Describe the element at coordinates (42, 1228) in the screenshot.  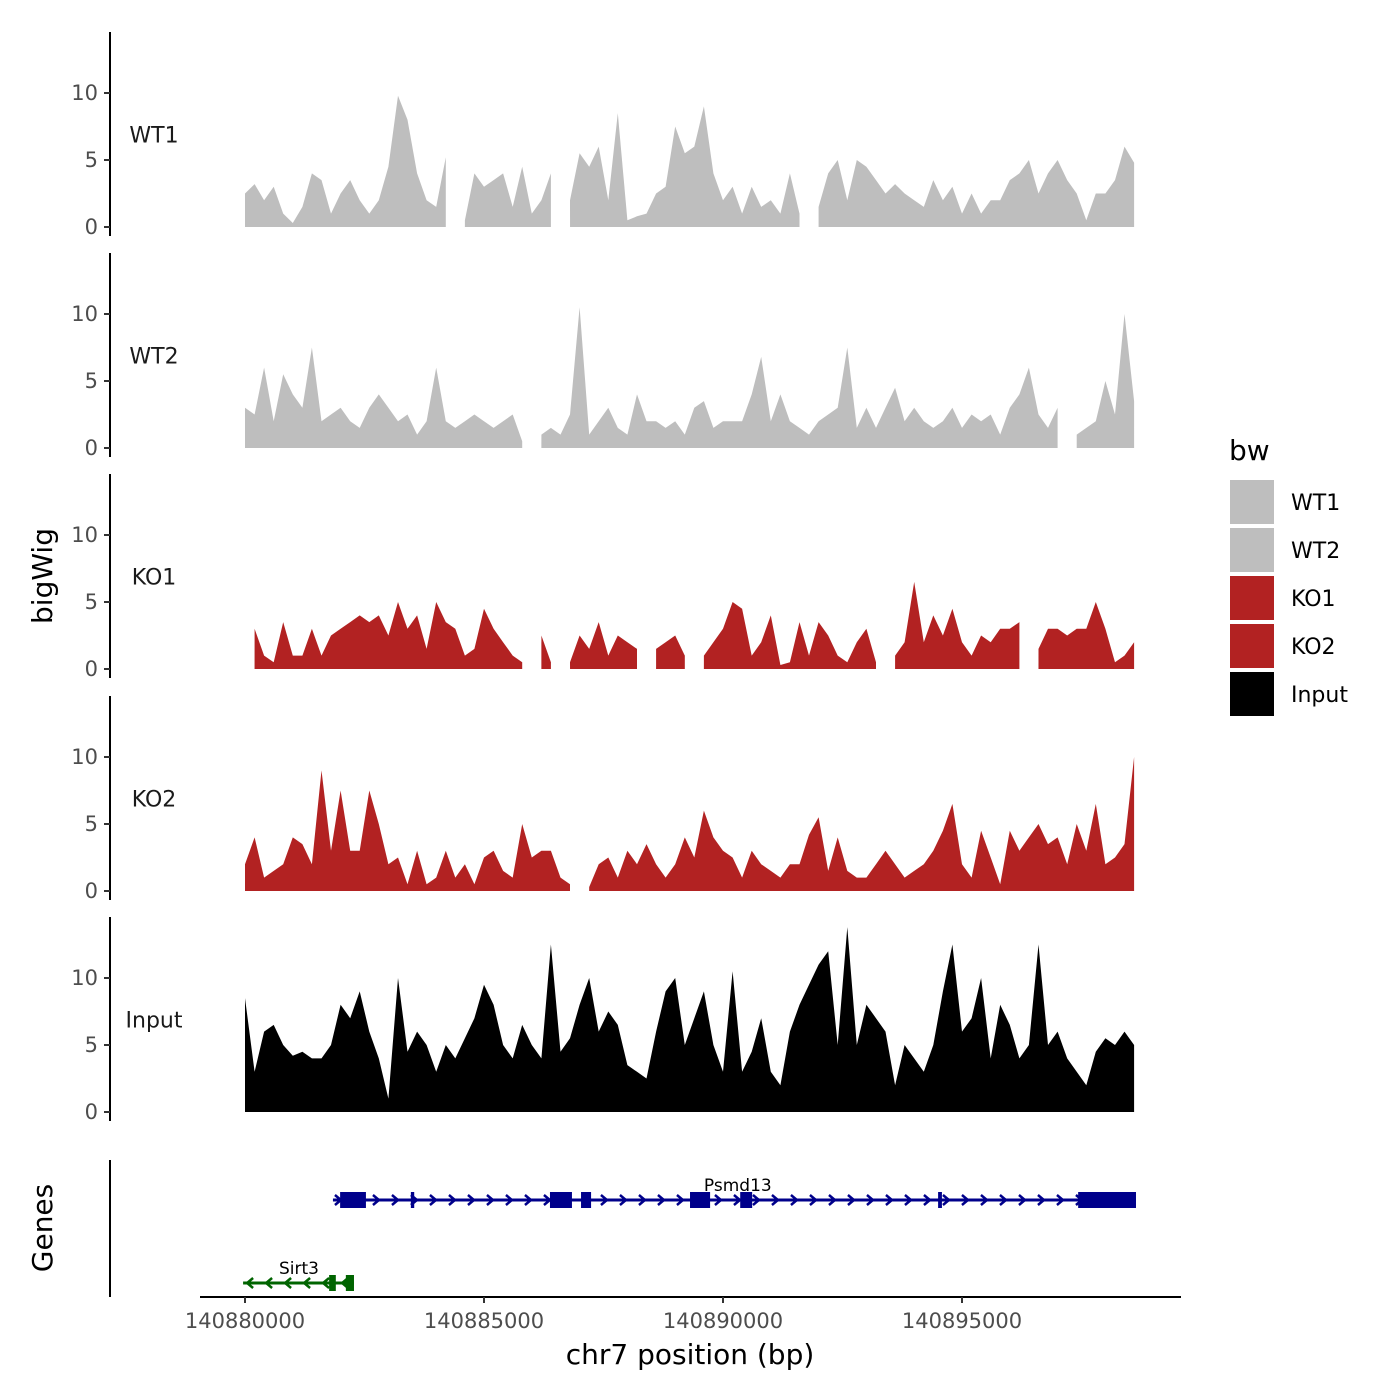
I see `genes-axis-title: Genes` at that location.